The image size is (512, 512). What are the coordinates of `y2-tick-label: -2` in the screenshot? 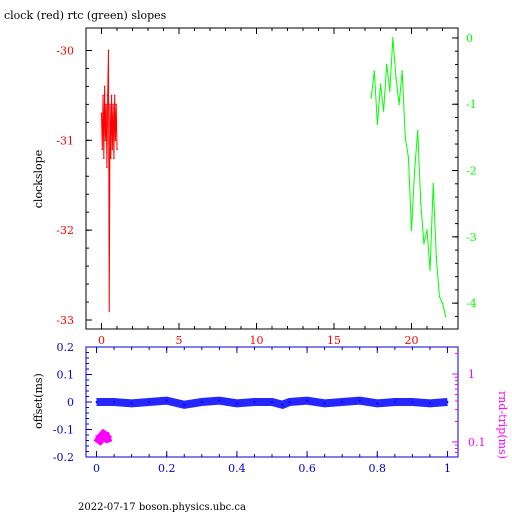 It's located at (471, 171).